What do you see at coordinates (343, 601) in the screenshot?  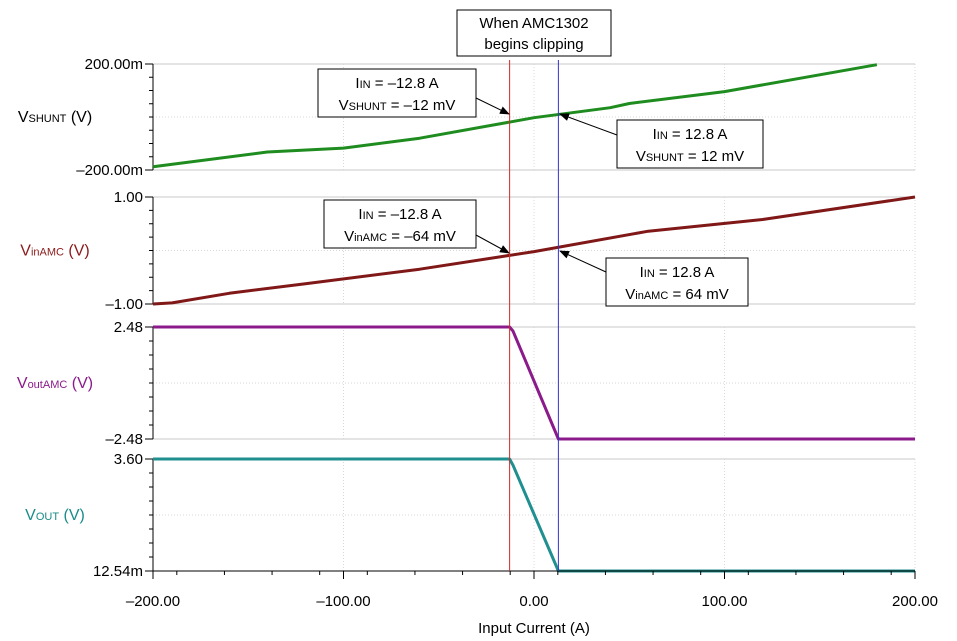 I see `x-tick-label-1: –100.00` at bounding box center [343, 601].